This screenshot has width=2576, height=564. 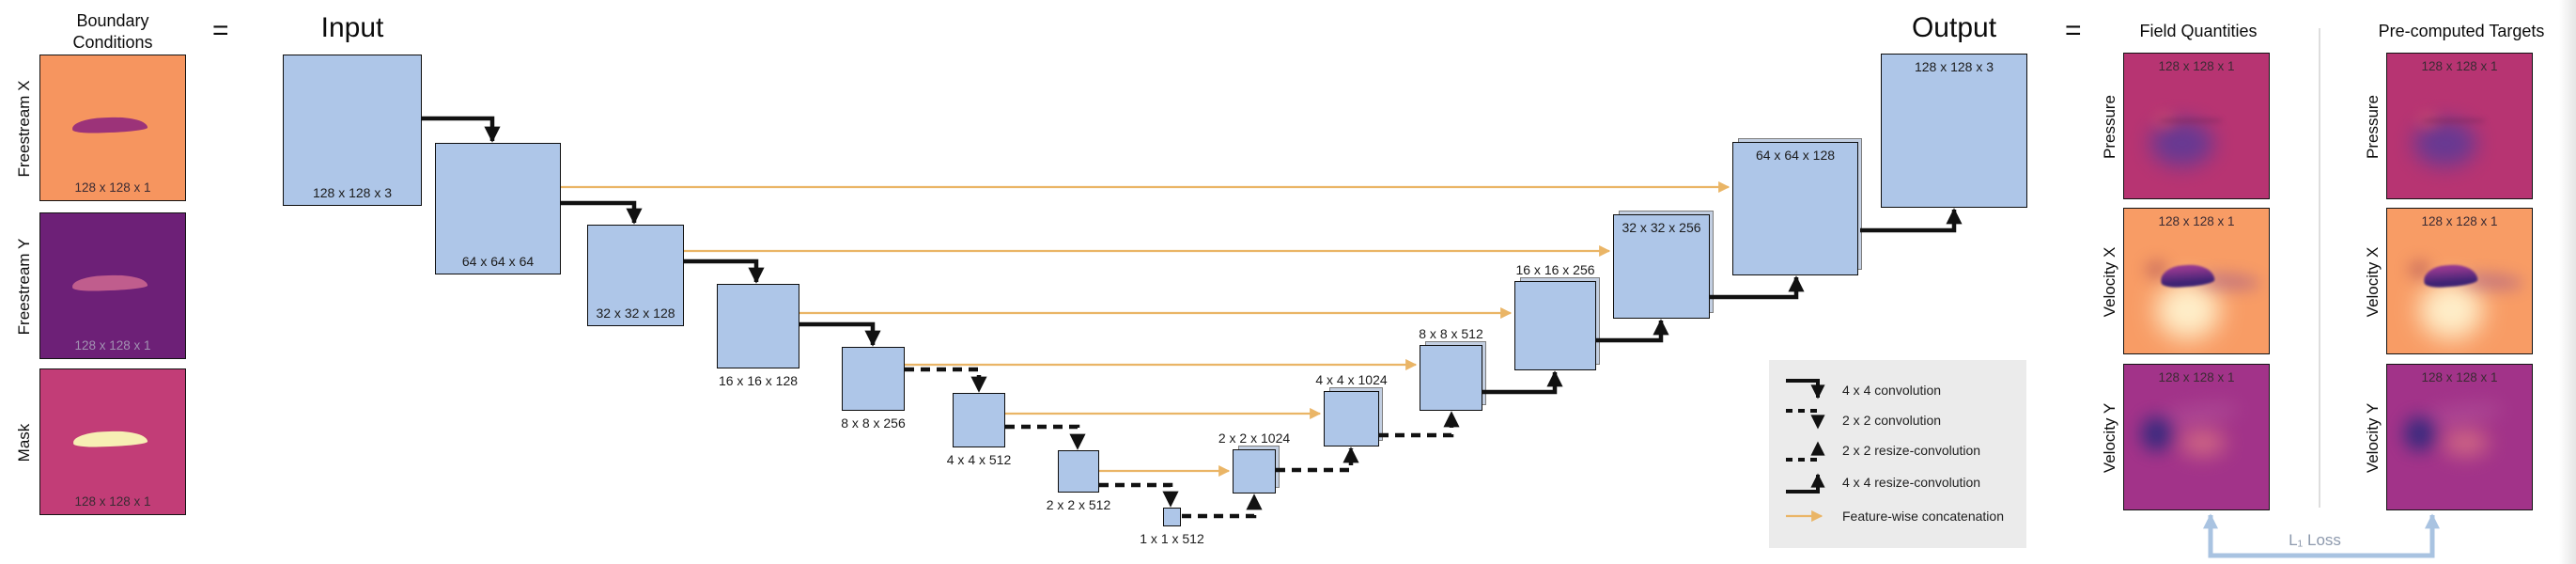 I want to click on box-dec8: 8 x 8 x 512, so click(x=1452, y=368).